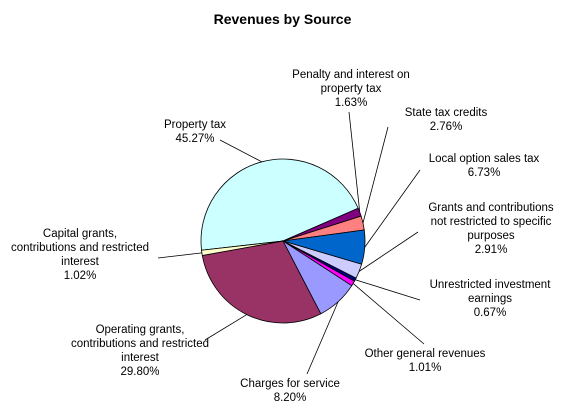  I want to click on pie-slice-property-tax, so click(279, 204).